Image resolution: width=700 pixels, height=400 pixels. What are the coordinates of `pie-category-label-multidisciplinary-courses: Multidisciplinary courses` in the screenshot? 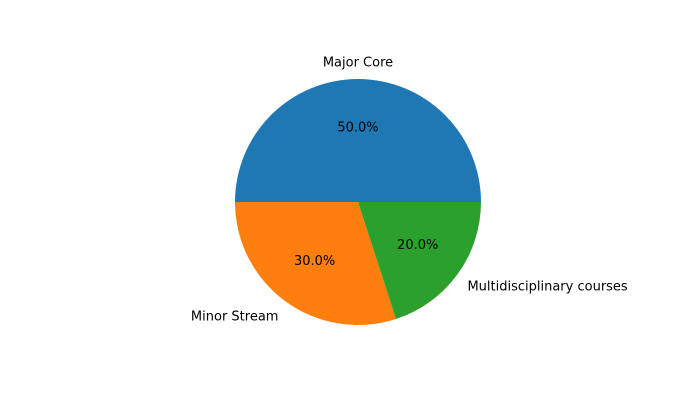 It's located at (547, 286).